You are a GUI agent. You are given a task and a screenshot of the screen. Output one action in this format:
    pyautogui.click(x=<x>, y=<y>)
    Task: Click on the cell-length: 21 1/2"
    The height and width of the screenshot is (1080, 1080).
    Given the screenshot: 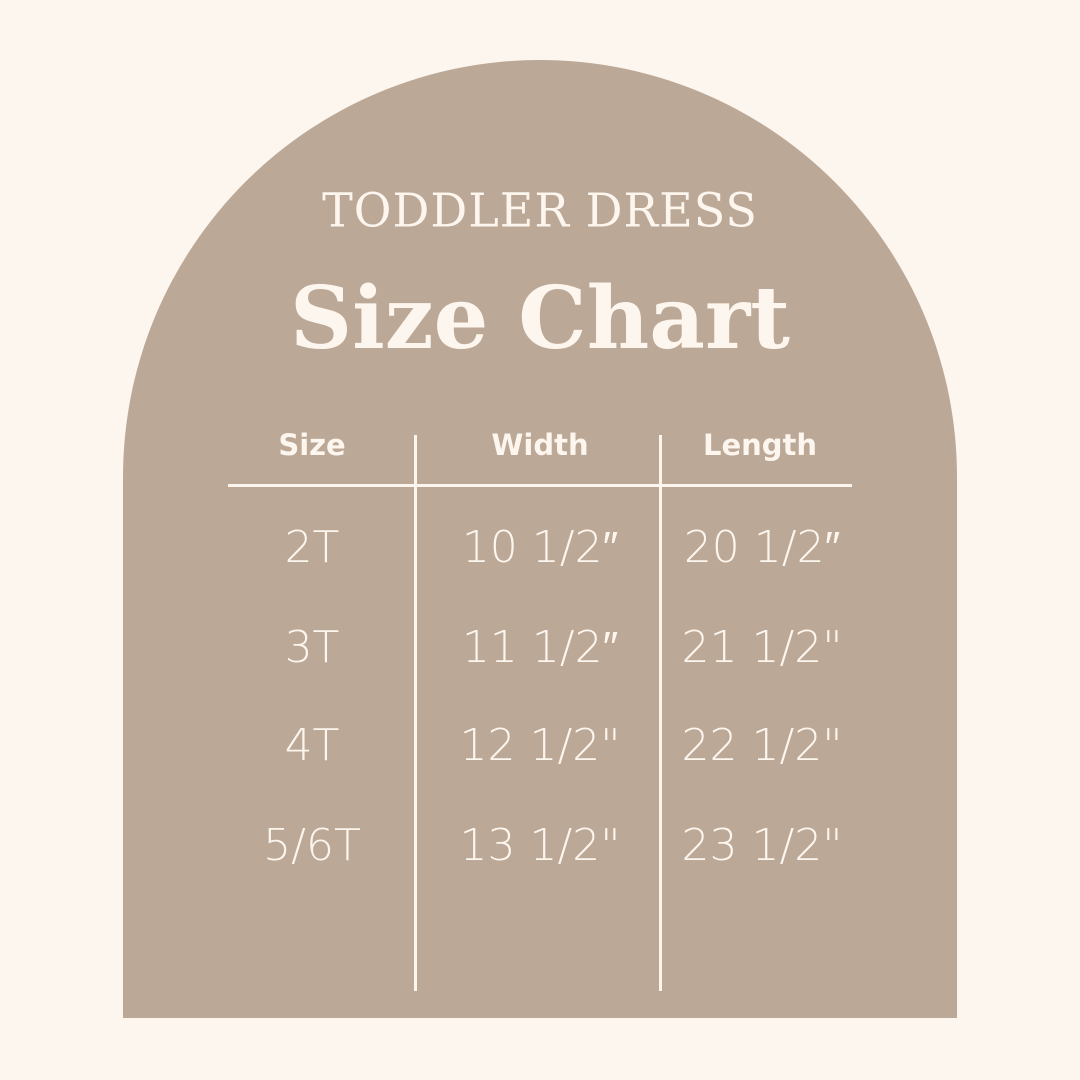 What is the action you would take?
    pyautogui.click(x=762, y=647)
    